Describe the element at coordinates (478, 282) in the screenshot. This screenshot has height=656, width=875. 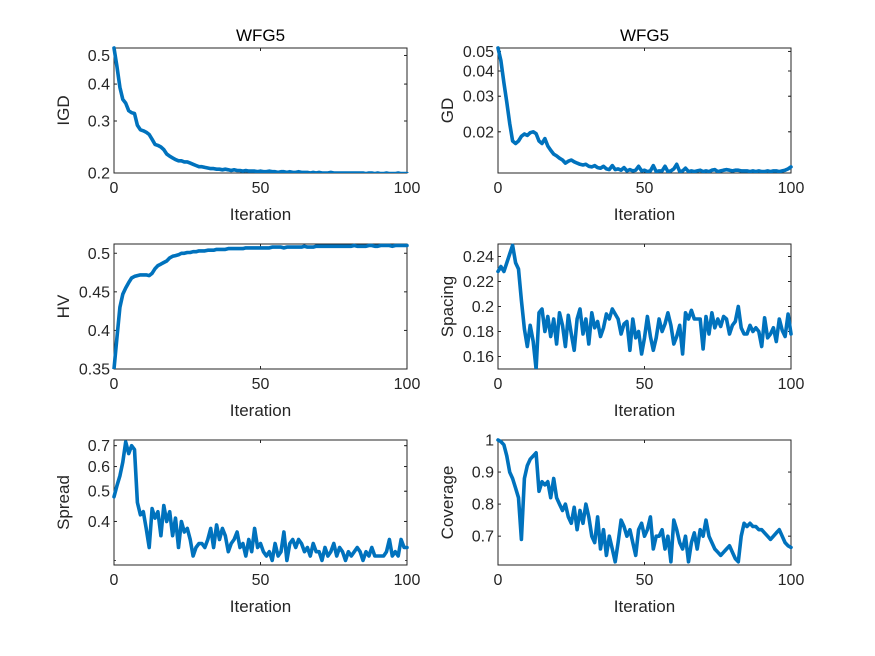
I see `y-tick-label: 0.22` at that location.